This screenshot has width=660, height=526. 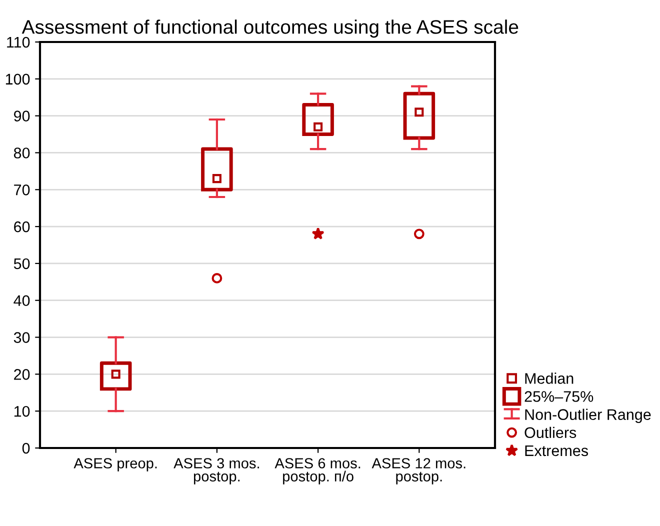 What do you see at coordinates (588, 416) in the screenshot?
I see `text: Non-Outlier Range` at bounding box center [588, 416].